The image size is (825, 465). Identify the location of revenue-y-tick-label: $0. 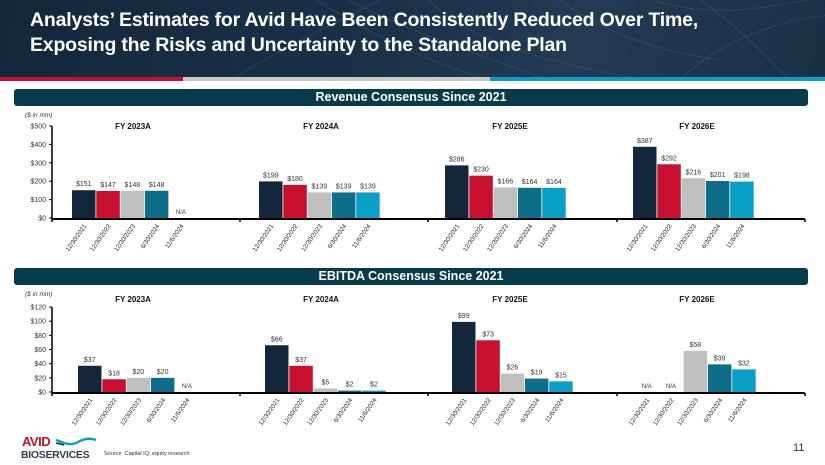
(42, 219).